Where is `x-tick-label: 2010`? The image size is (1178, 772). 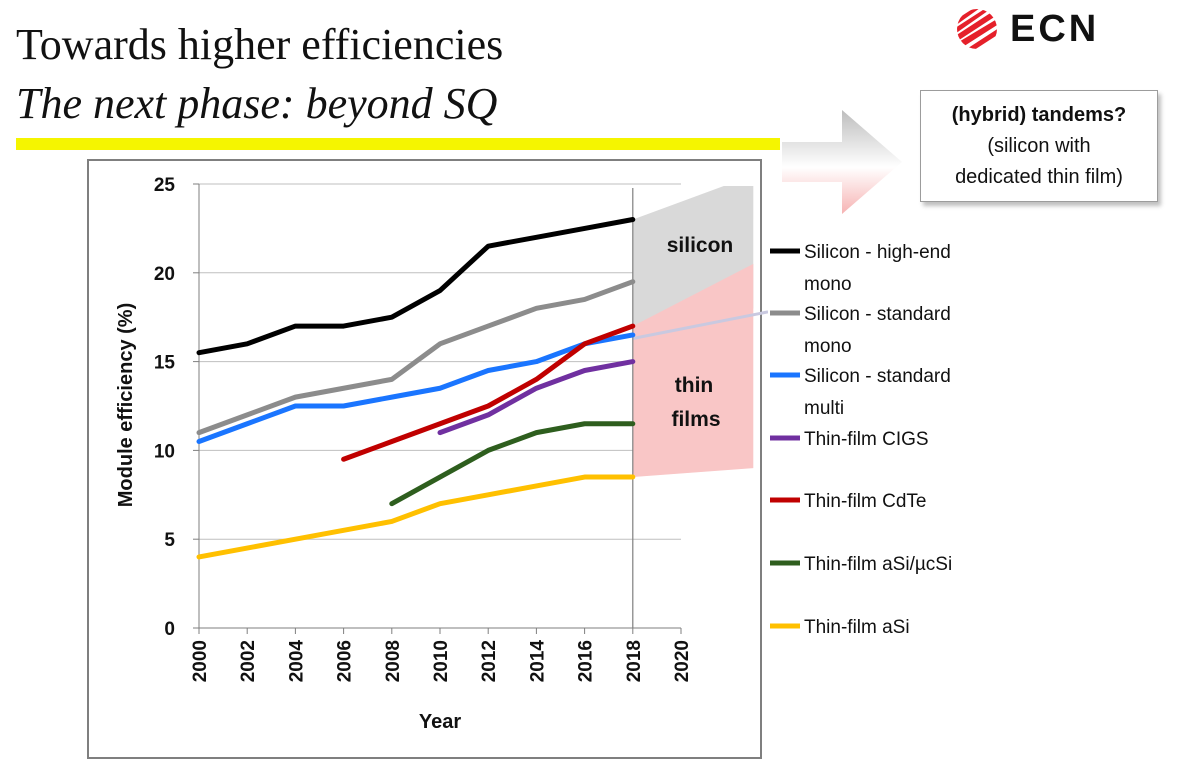 x-tick-label: 2010 is located at coordinates (441, 661).